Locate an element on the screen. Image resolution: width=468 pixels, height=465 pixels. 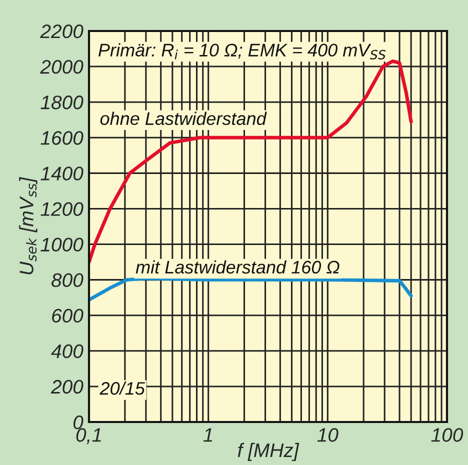
annotation: Primär: R$_{i}$ = 10 Ω; EMK = 400 mV$_{SS}$ is located at coordinates (242, 51).